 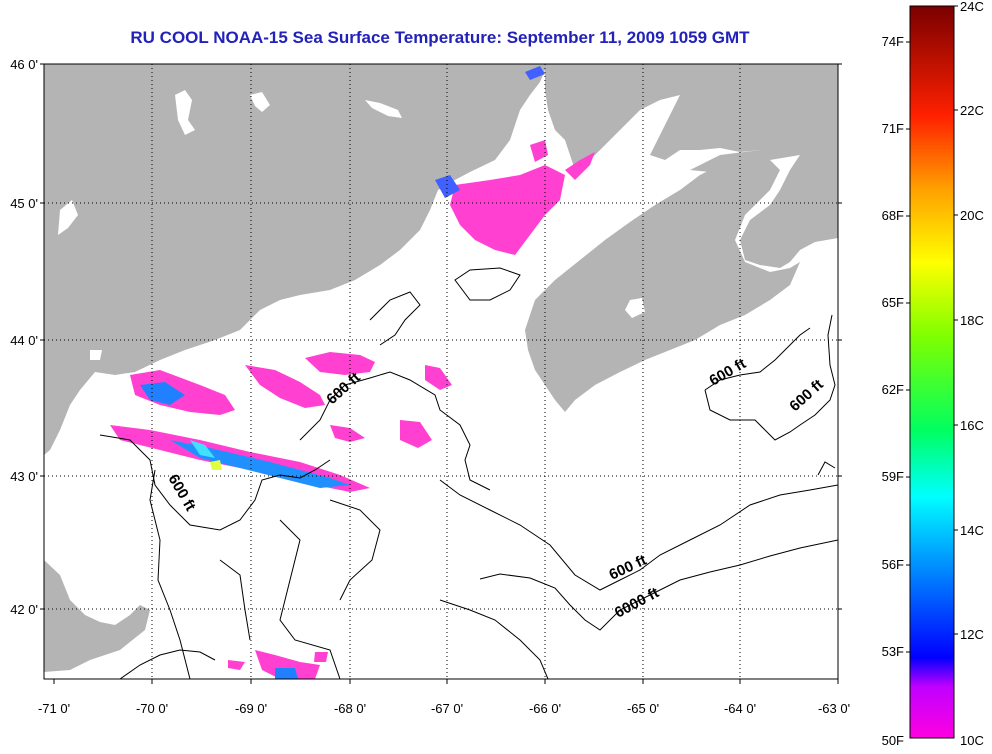 What do you see at coordinates (932, 329) in the screenshot?
I see `colorbar-ticks` at bounding box center [932, 329].